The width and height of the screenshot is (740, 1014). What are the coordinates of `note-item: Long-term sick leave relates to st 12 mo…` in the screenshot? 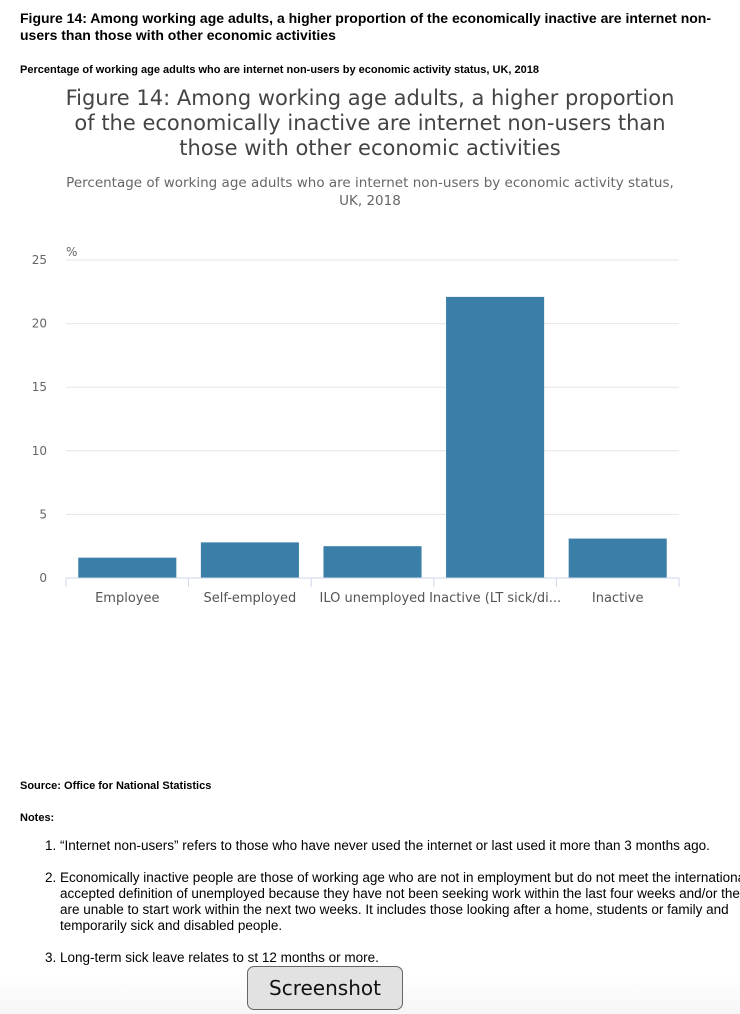 It's located at (400, 958).